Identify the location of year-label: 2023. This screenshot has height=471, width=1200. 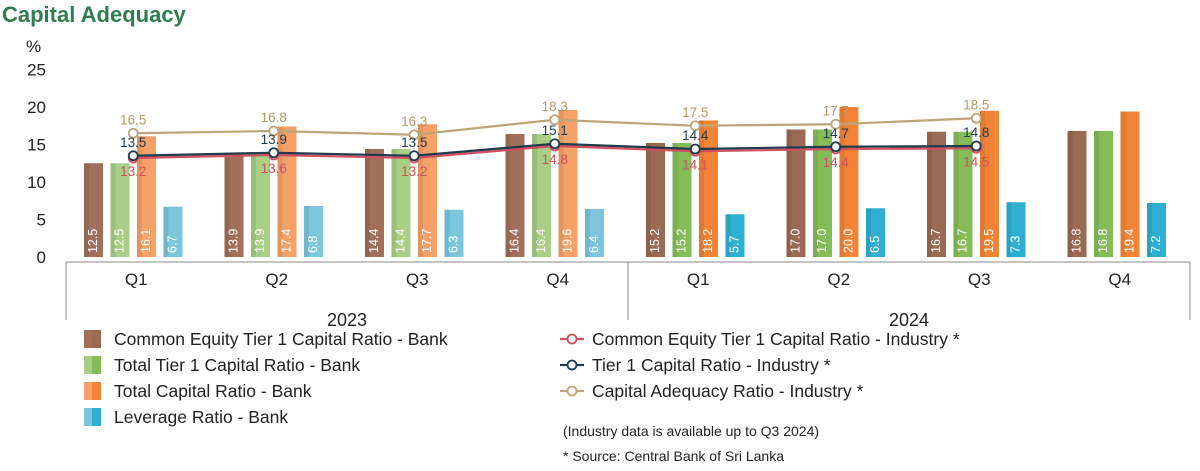
(347, 320).